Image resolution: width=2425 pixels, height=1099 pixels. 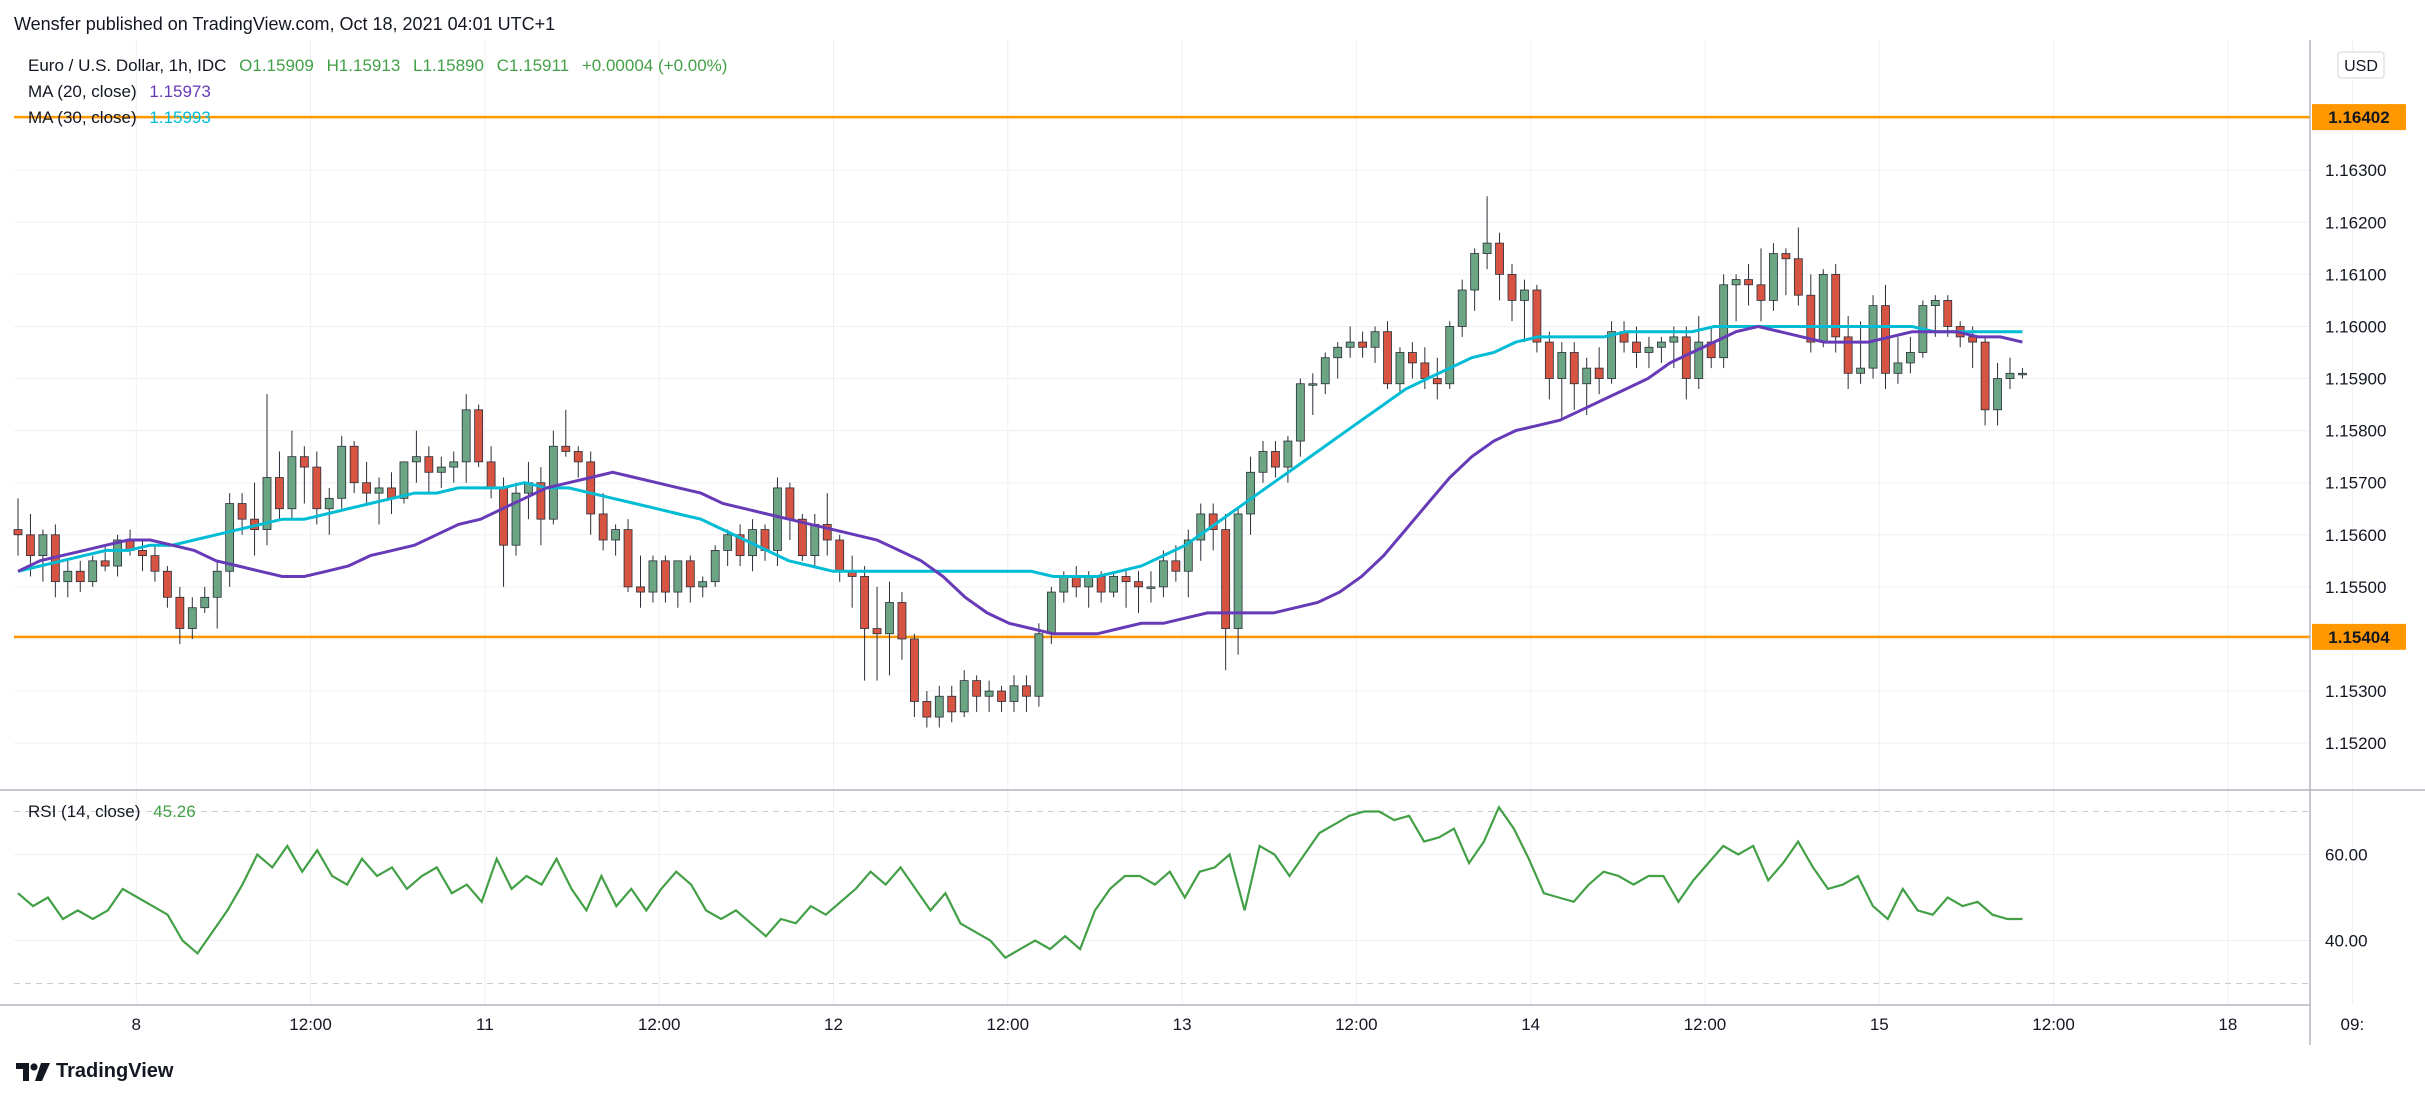 What do you see at coordinates (654, 65) in the screenshot?
I see `legend-change: +0.00004 (+0.00%)` at bounding box center [654, 65].